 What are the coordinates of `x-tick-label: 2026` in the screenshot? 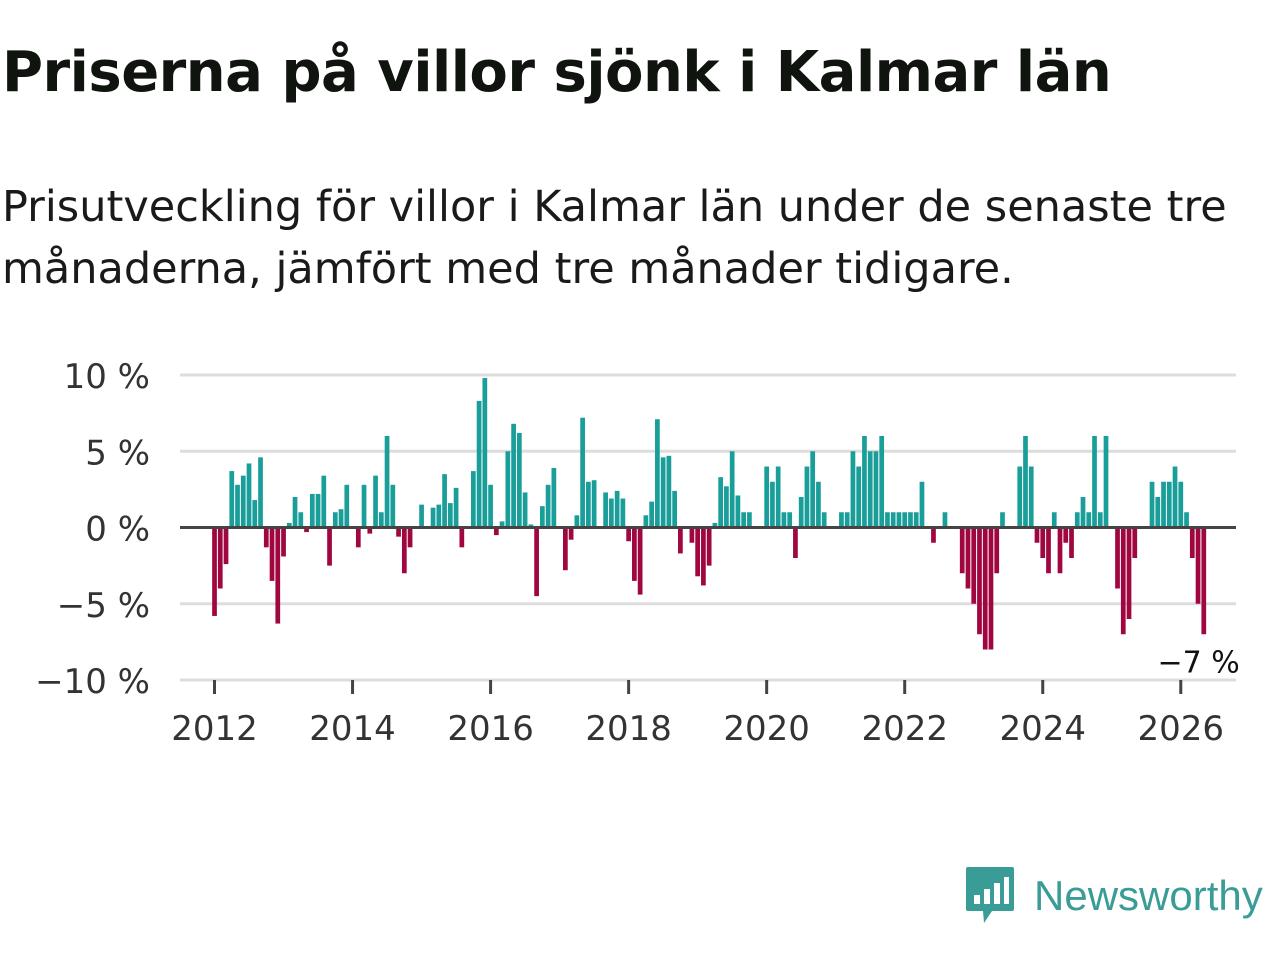 It's located at (1181, 729).